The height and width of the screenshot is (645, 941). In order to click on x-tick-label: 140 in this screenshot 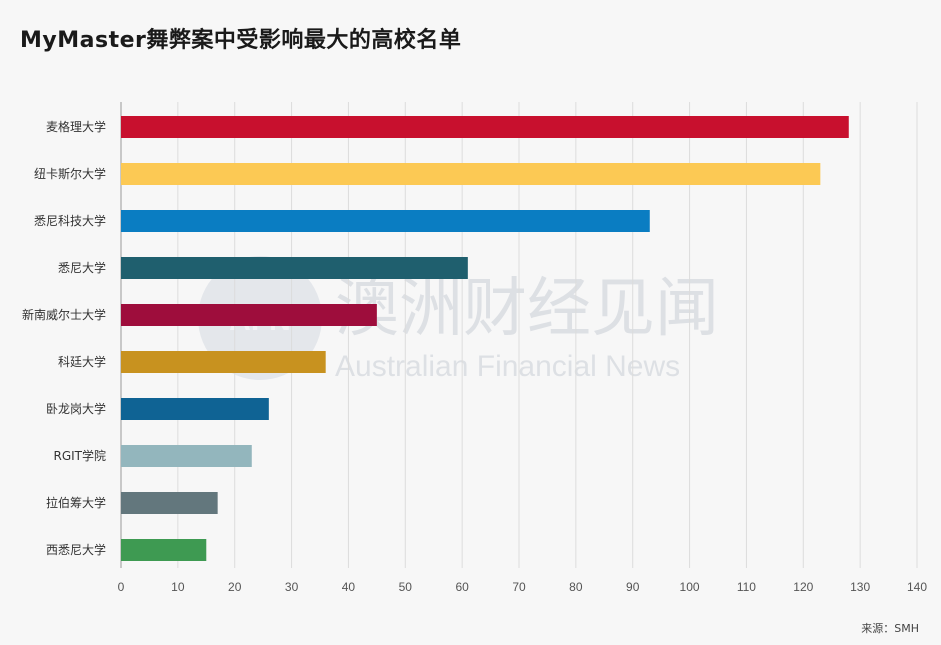, I will do `click(917, 587)`.